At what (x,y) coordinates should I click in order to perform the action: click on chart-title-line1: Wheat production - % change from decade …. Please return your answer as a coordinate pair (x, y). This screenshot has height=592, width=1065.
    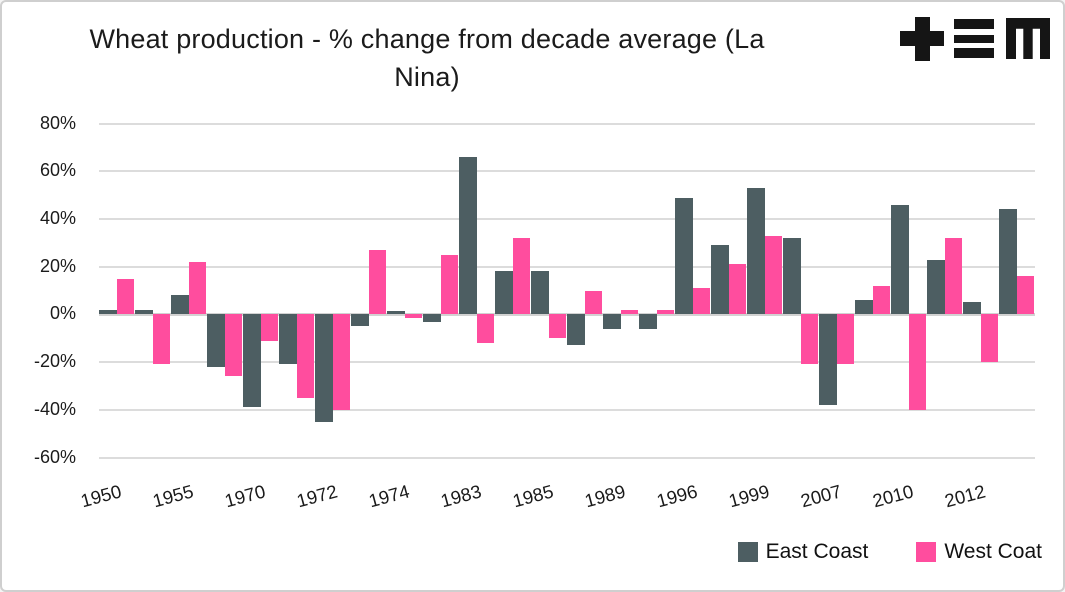
    Looking at the image, I should click on (427, 39).